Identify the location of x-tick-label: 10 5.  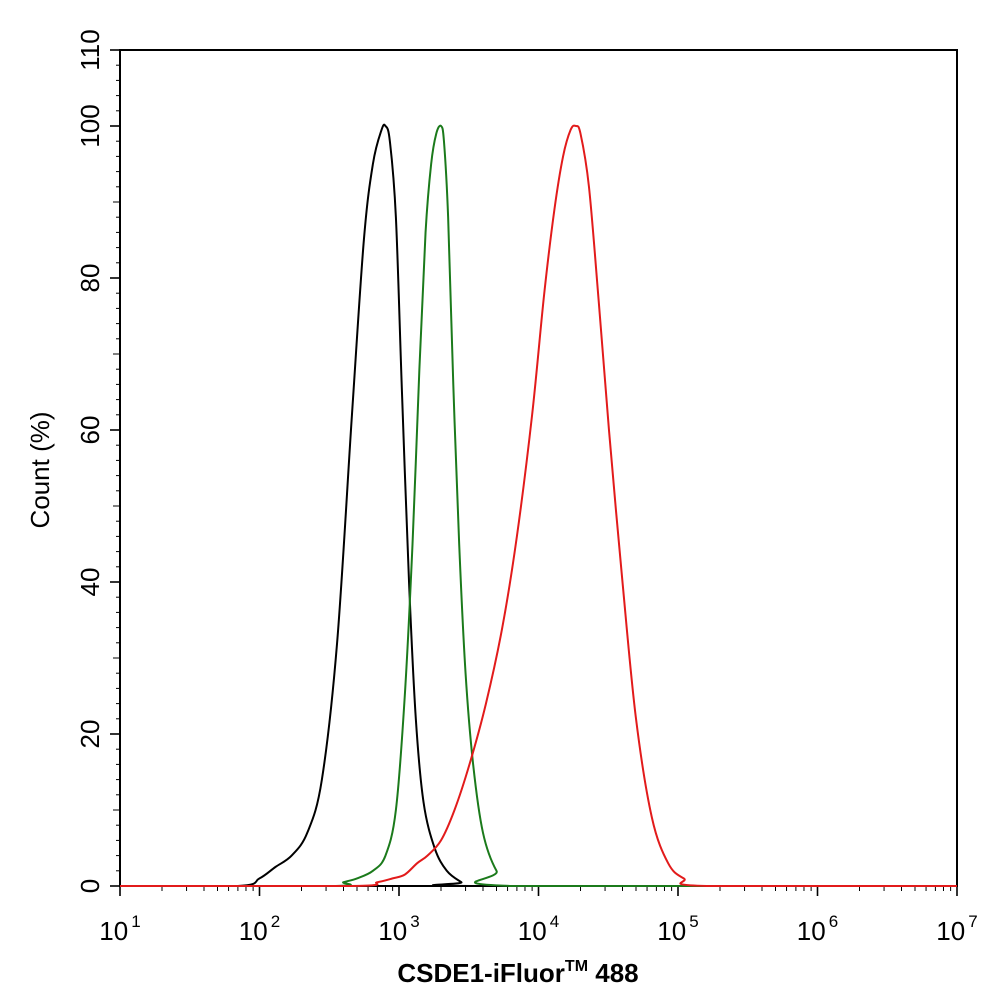
(677, 929).